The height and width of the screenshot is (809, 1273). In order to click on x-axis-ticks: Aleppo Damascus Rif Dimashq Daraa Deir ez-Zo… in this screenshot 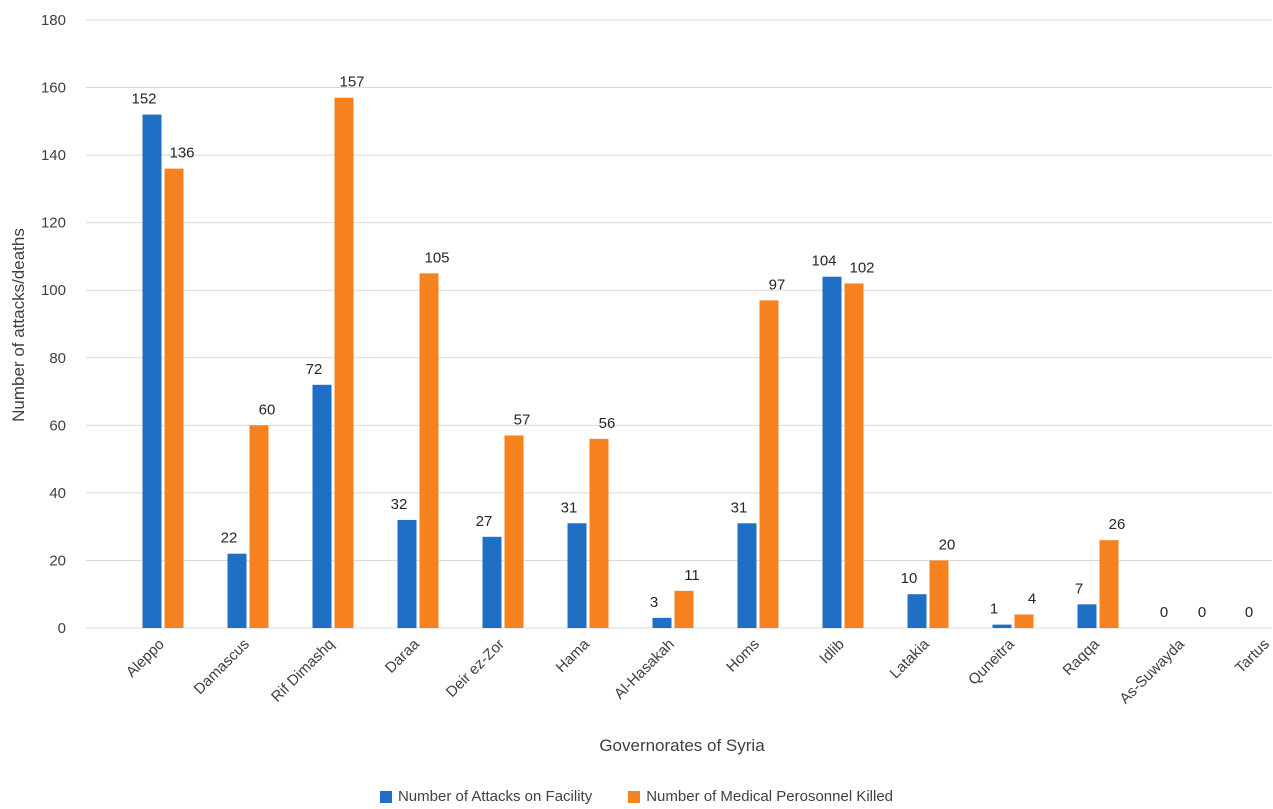, I will do `click(698, 671)`.